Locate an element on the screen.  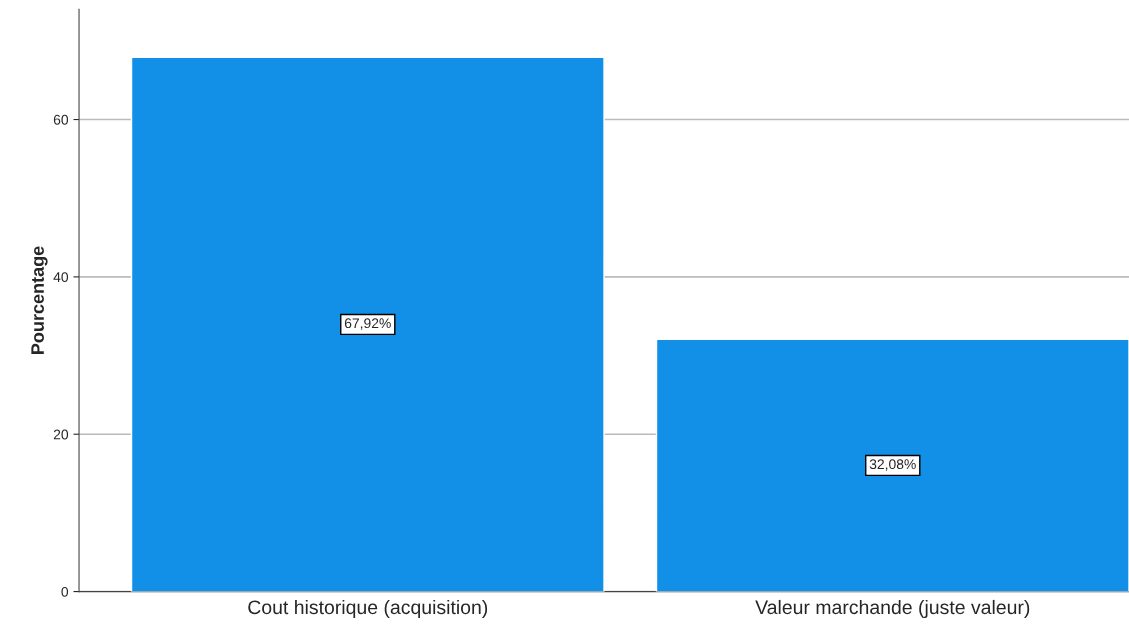
data-label: 32,08% is located at coordinates (892, 465).